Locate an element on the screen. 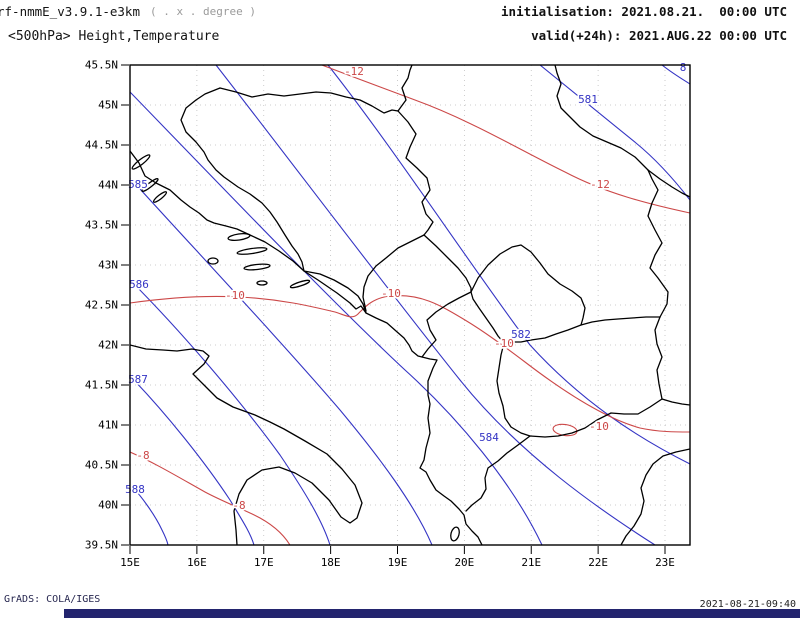  border-serbia-bulgaria is located at coordinates (658, 243).